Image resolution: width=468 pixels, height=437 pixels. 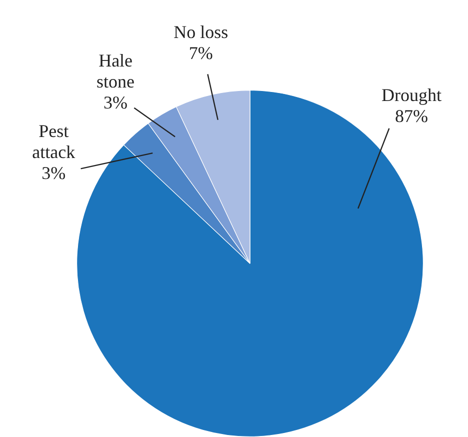 What do you see at coordinates (412, 94) in the screenshot?
I see `slice-label: Drought` at bounding box center [412, 94].